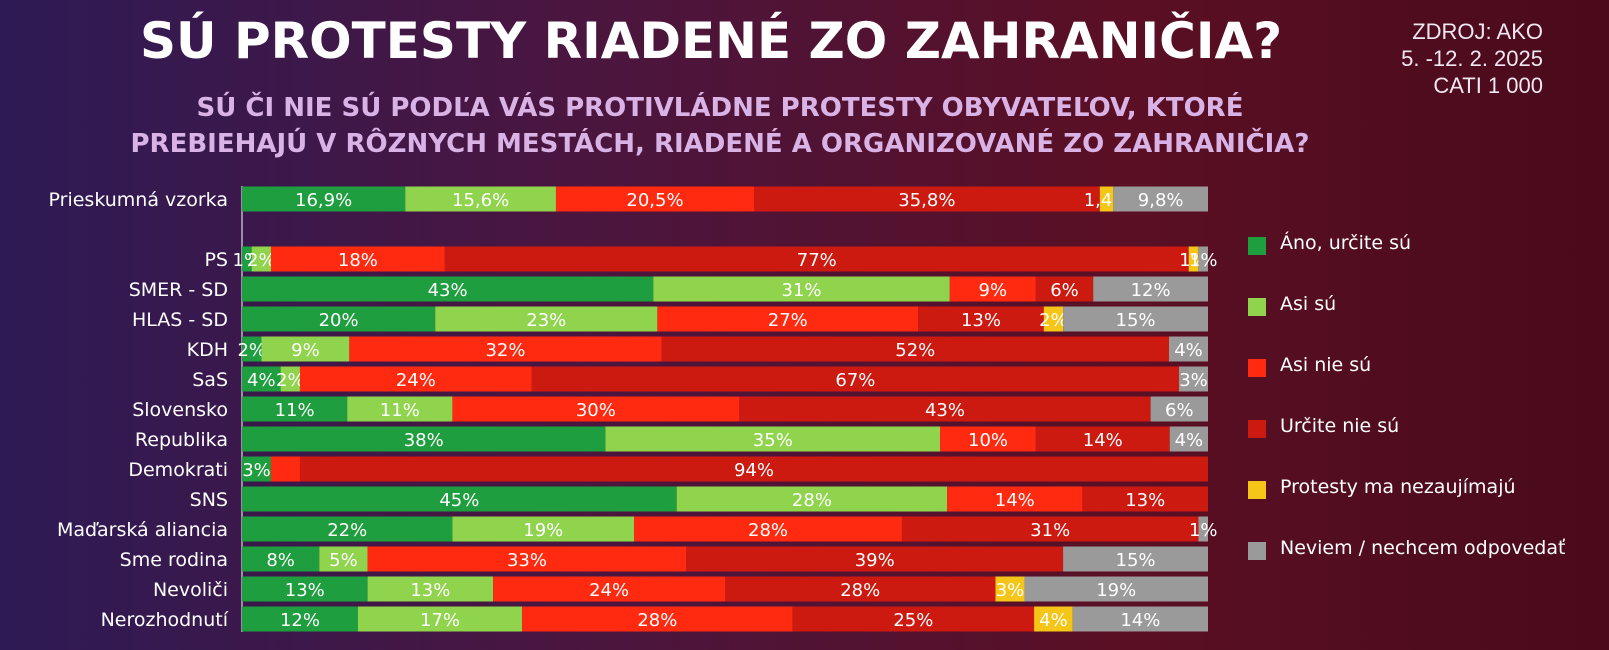 This screenshot has height=650, width=1609. Describe the element at coordinates (1308, 304) in the screenshot. I see `legend-label: Asi sú` at that location.